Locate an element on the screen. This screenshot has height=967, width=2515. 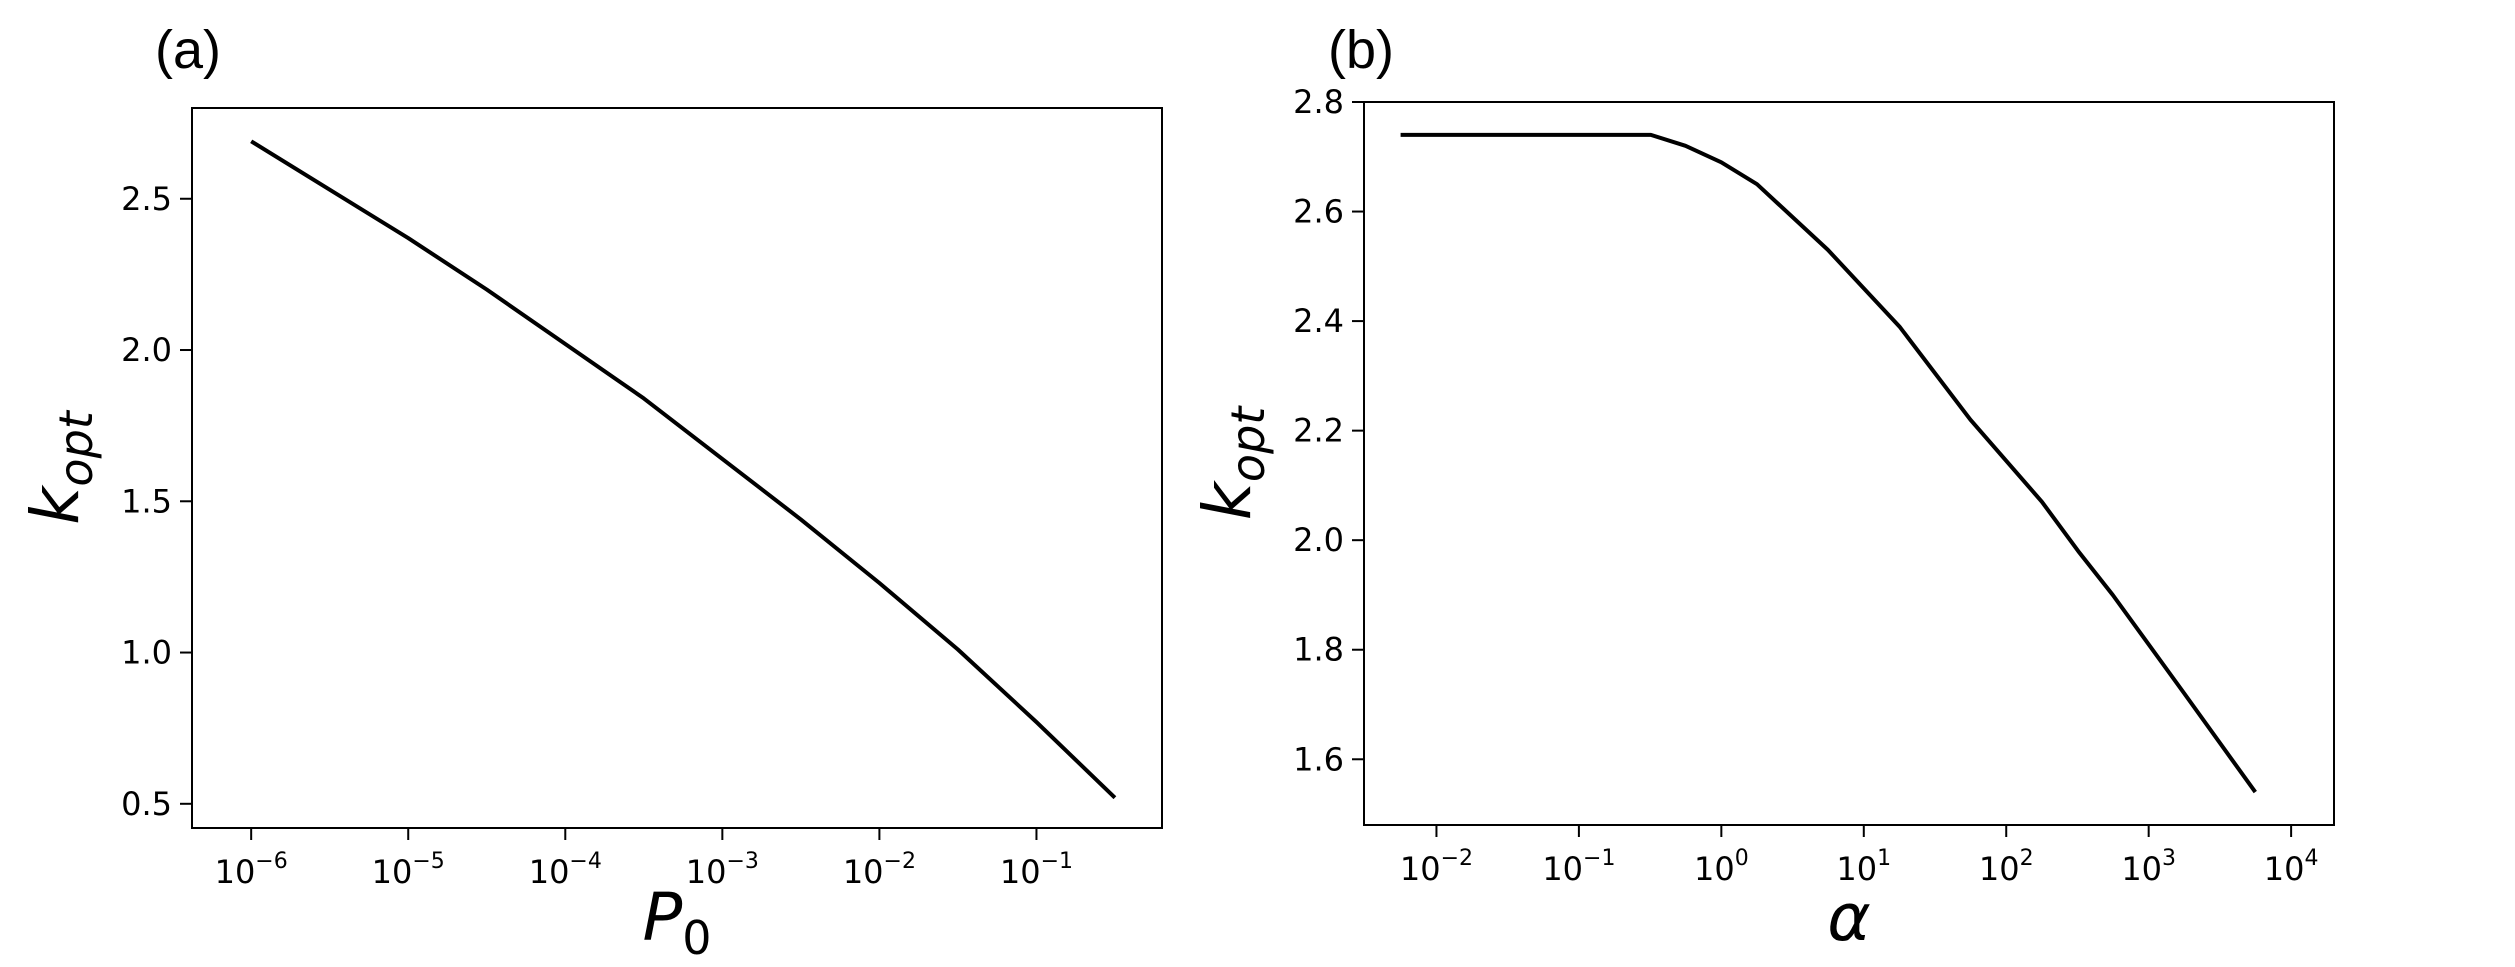
panel-label: (a) is located at coordinates (188, 50).